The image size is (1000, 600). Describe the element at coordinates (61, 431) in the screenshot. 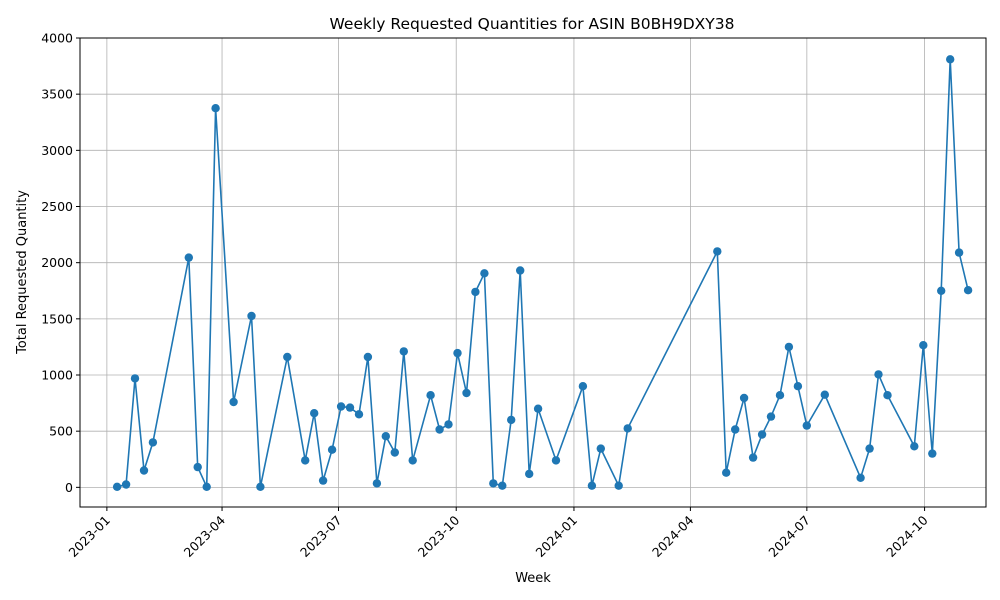

I see `y-tick-label: 500` at that location.